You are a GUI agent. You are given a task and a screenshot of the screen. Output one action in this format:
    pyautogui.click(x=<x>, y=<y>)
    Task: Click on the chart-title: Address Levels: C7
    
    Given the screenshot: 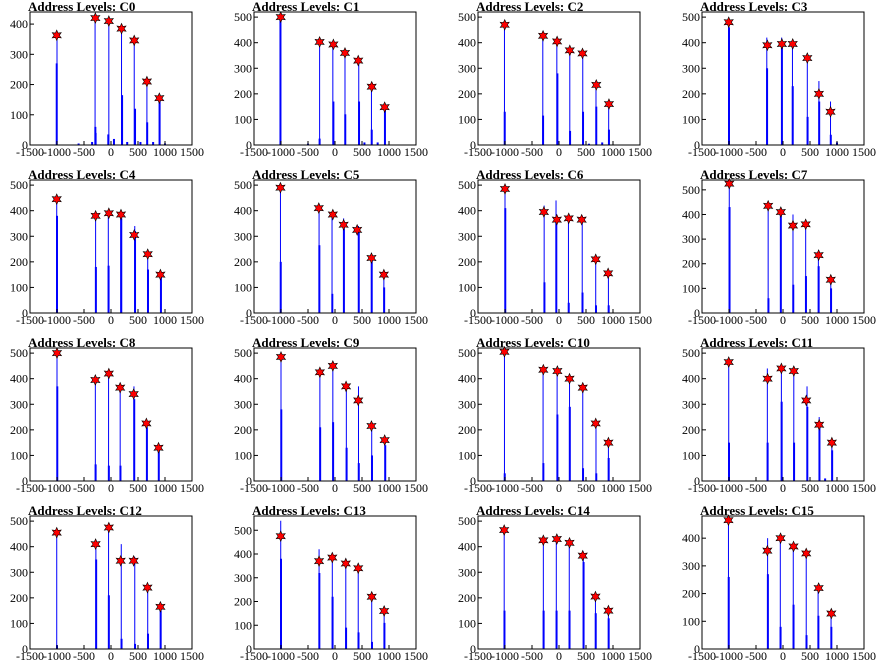 What is the action you would take?
    pyautogui.click(x=754, y=174)
    